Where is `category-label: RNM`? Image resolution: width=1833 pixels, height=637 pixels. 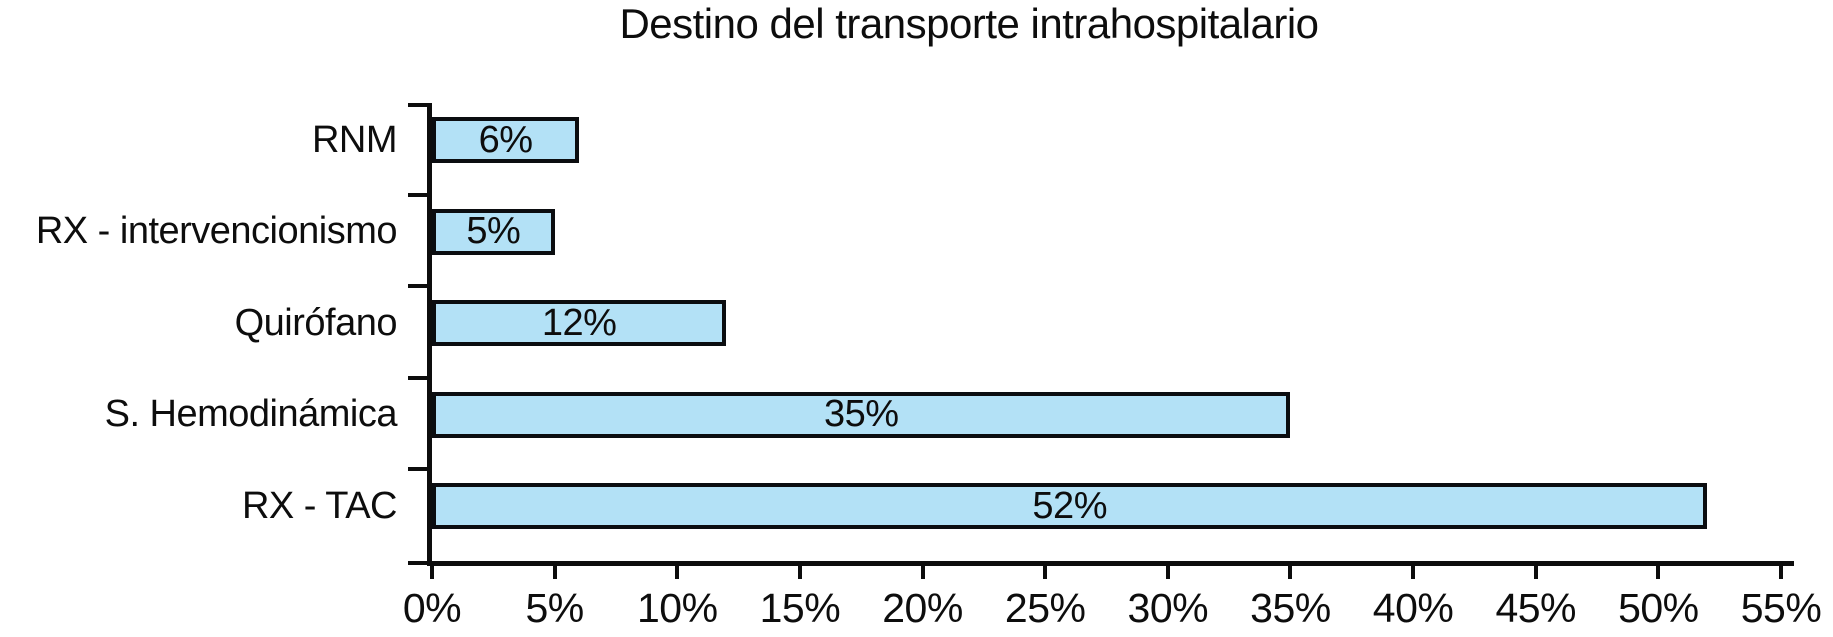 category-label: RNM is located at coordinates (354, 139).